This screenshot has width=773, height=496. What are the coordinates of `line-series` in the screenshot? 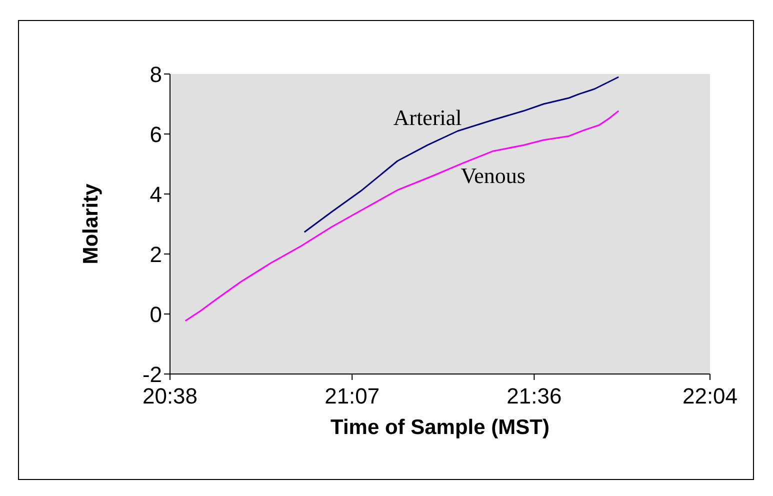 It's located at (462, 154).